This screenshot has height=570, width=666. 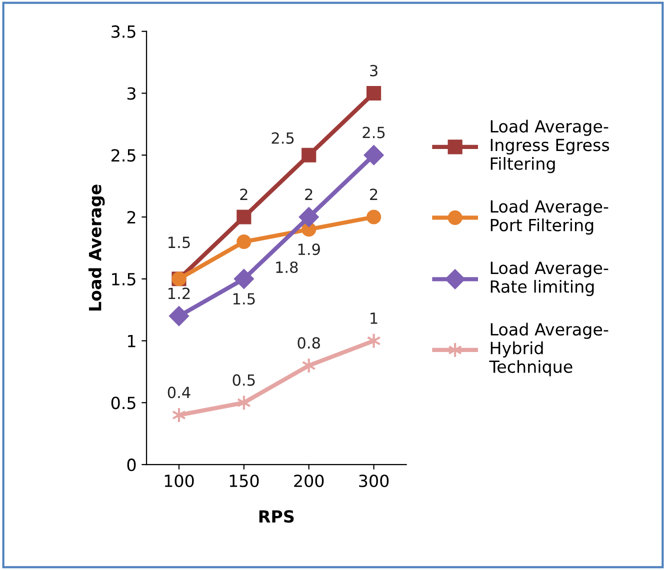 I want to click on legend-label: Load Average- Port Filtering, so click(x=549, y=217).